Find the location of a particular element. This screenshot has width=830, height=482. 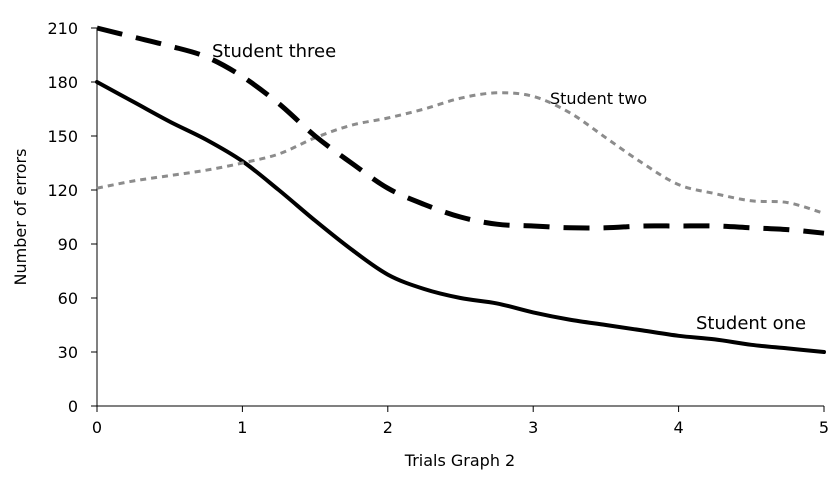

x-tick-label: 4 is located at coordinates (679, 427).